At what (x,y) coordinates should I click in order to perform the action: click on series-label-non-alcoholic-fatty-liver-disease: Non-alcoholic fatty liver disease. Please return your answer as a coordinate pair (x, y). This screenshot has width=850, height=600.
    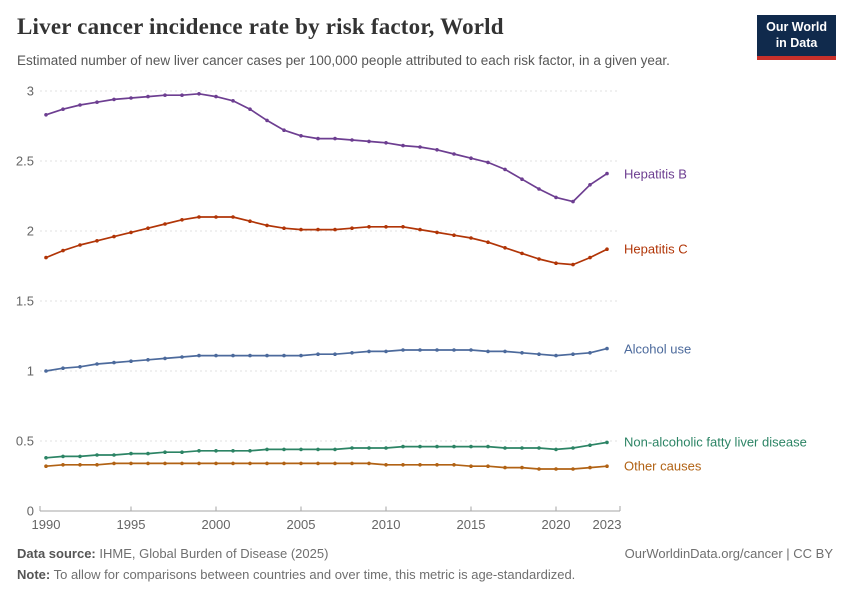
    Looking at the image, I should click on (715, 442).